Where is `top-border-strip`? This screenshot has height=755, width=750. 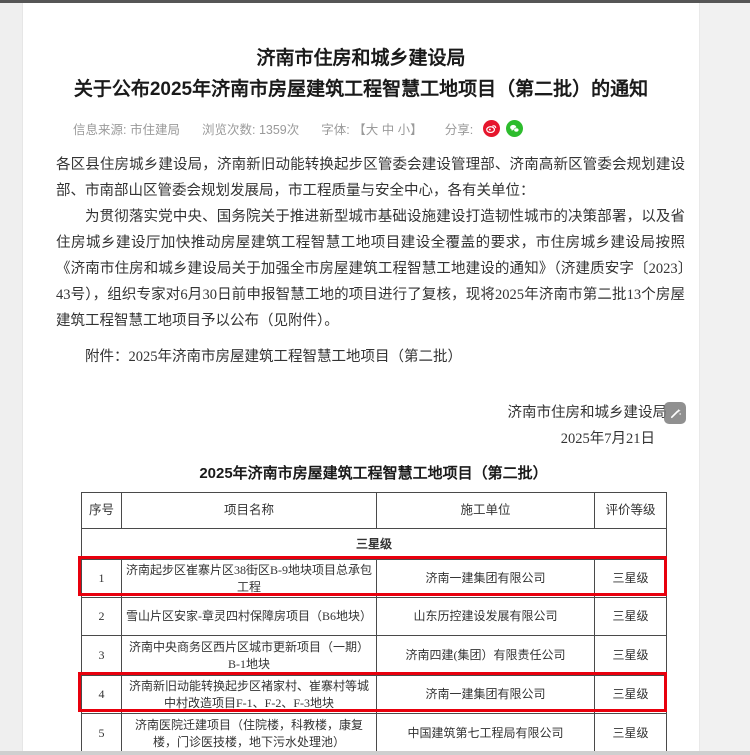 top-border-strip is located at coordinates (375, 1).